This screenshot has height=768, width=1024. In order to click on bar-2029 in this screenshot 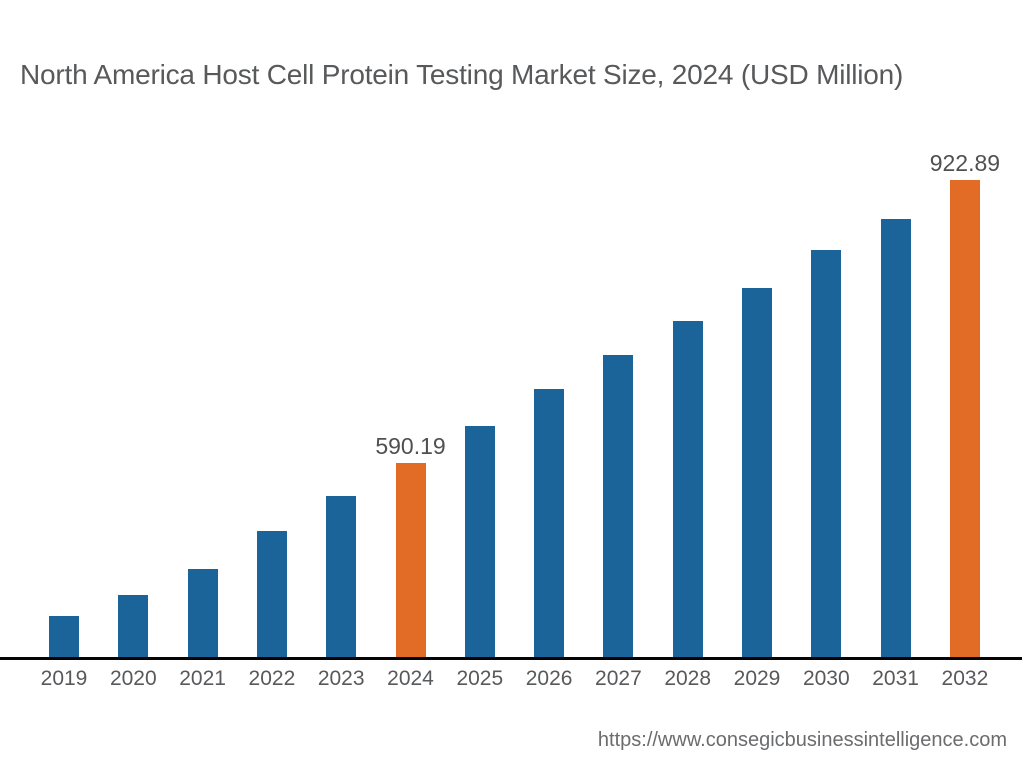, I will do `click(757, 472)`.